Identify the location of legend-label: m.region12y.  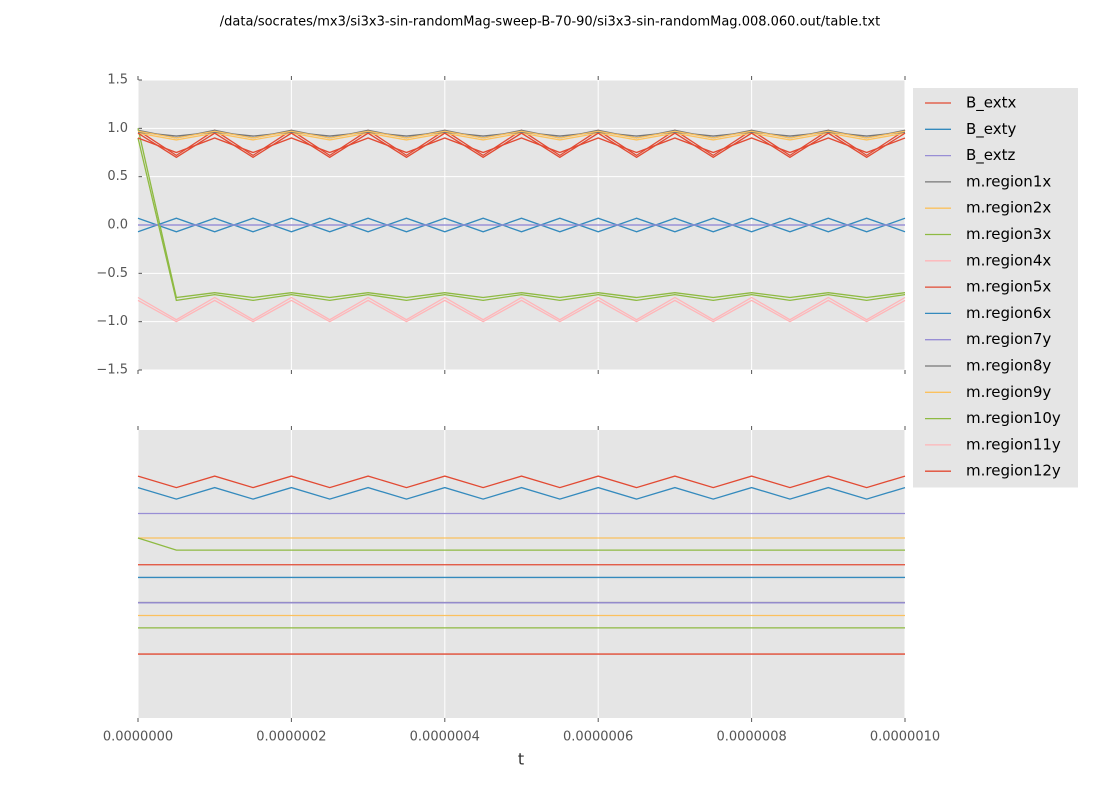
(1013, 471).